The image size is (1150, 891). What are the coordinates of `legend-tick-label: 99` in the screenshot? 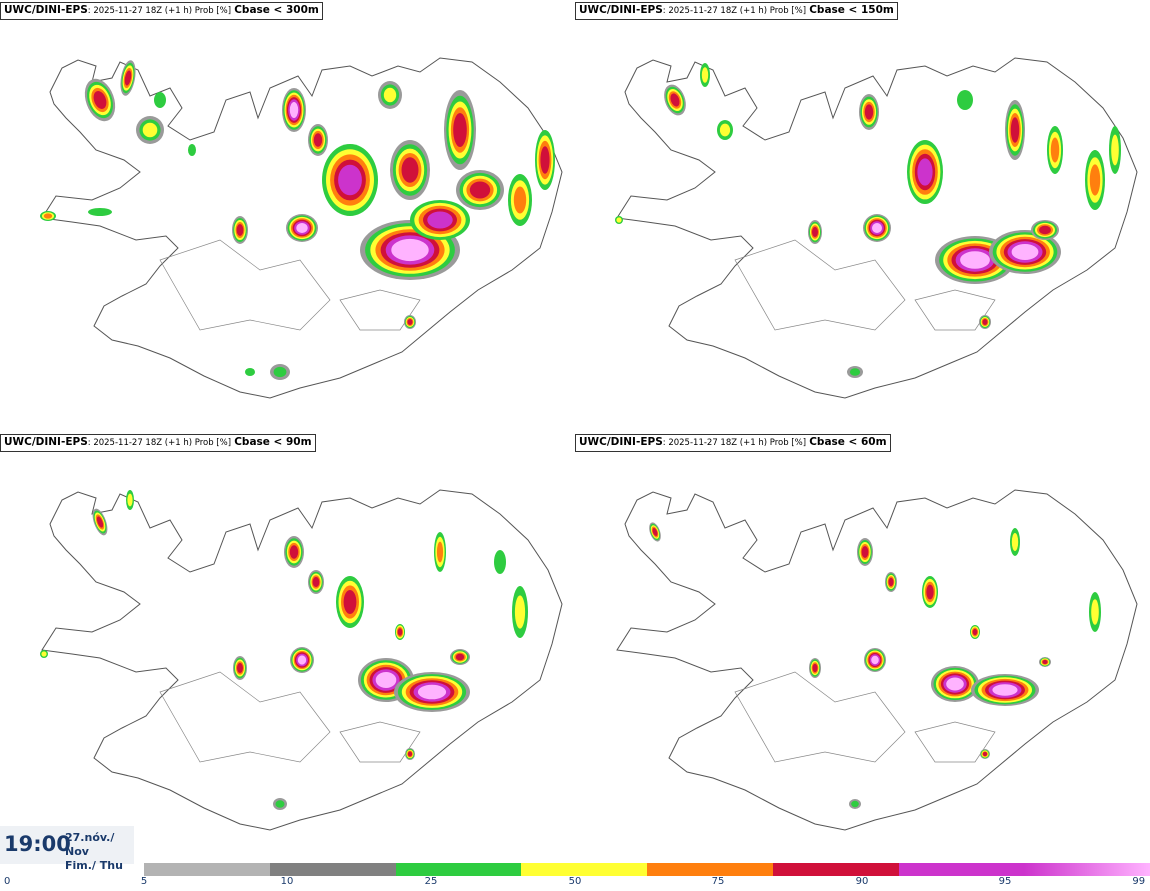 It's located at (1139, 881).